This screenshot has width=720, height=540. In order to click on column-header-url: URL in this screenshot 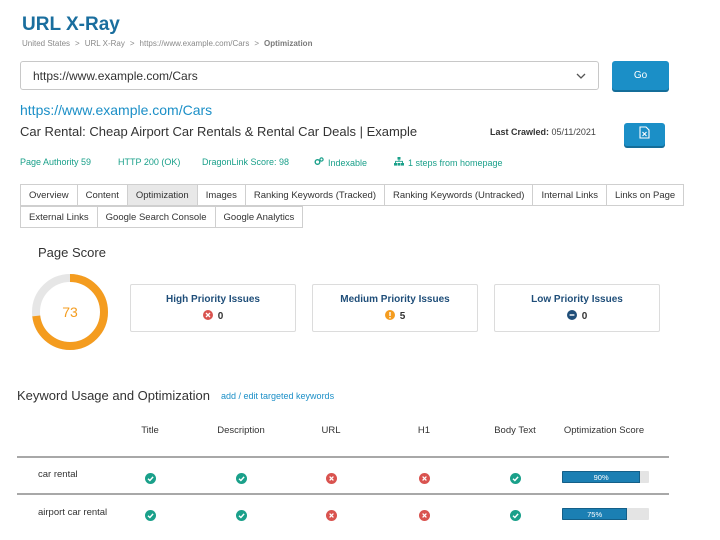, I will do `click(331, 430)`.